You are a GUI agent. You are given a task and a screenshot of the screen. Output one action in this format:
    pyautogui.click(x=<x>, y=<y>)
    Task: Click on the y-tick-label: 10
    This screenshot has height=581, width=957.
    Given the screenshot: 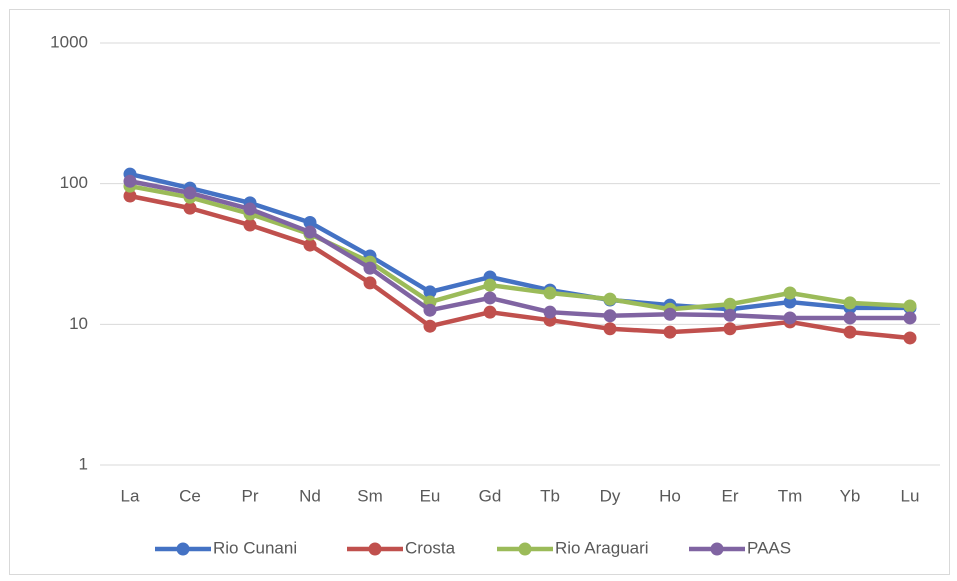 What is the action you would take?
    pyautogui.click(x=78, y=323)
    